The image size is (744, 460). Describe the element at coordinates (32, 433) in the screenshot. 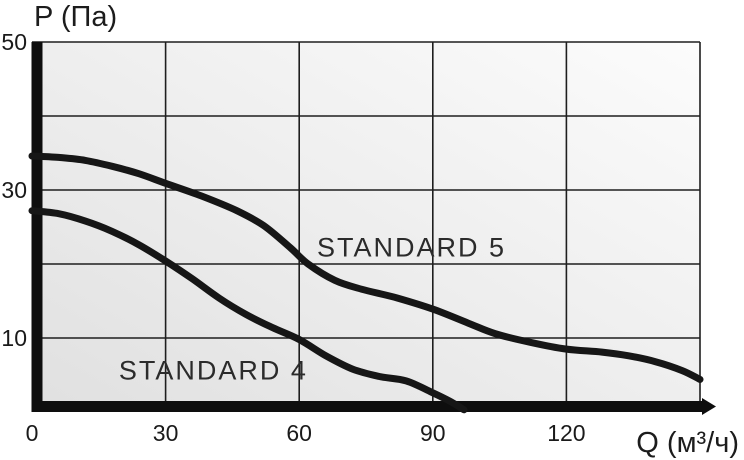

I see `x-tick-label: 0` at that location.